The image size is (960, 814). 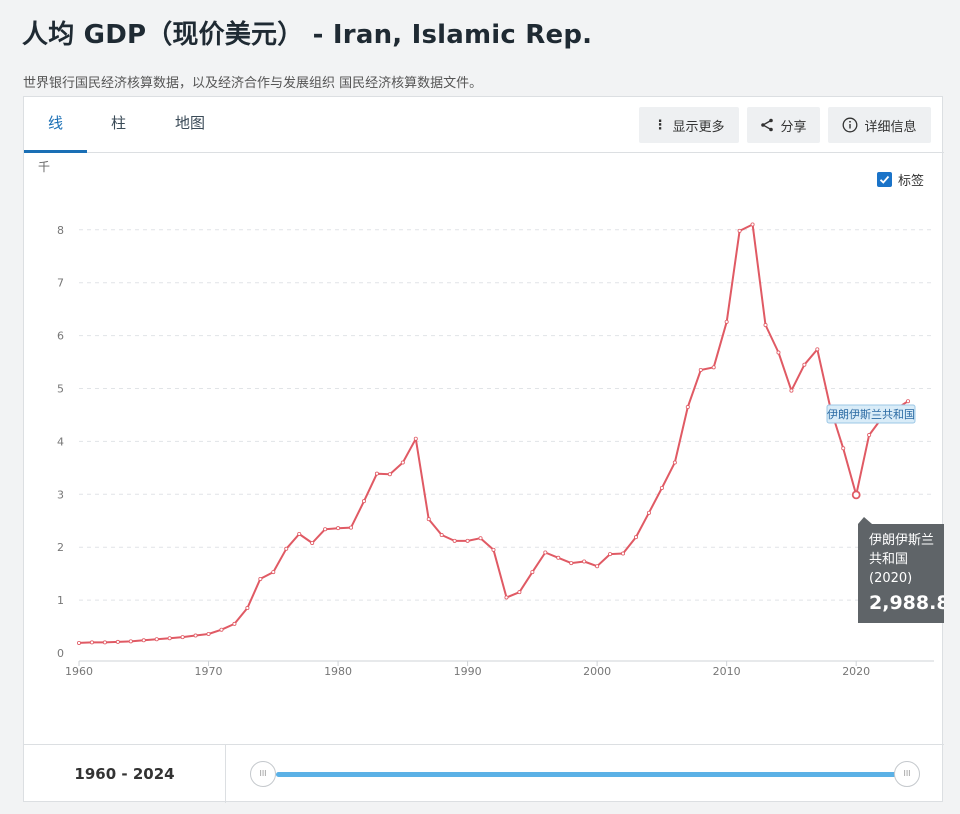 I want to click on y-tick-label: 3, so click(x=60, y=494).